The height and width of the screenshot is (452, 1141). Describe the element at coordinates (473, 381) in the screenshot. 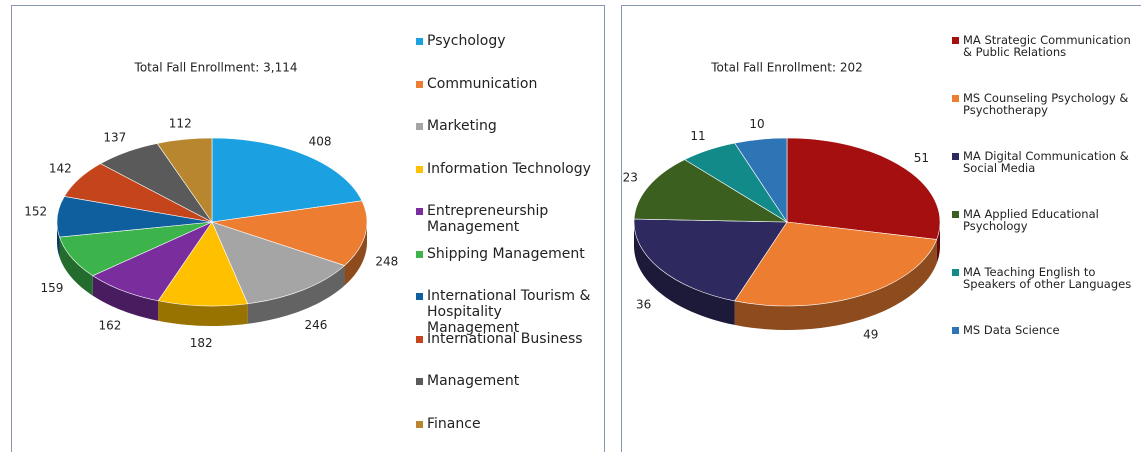

I see `legend-label: Management` at that location.